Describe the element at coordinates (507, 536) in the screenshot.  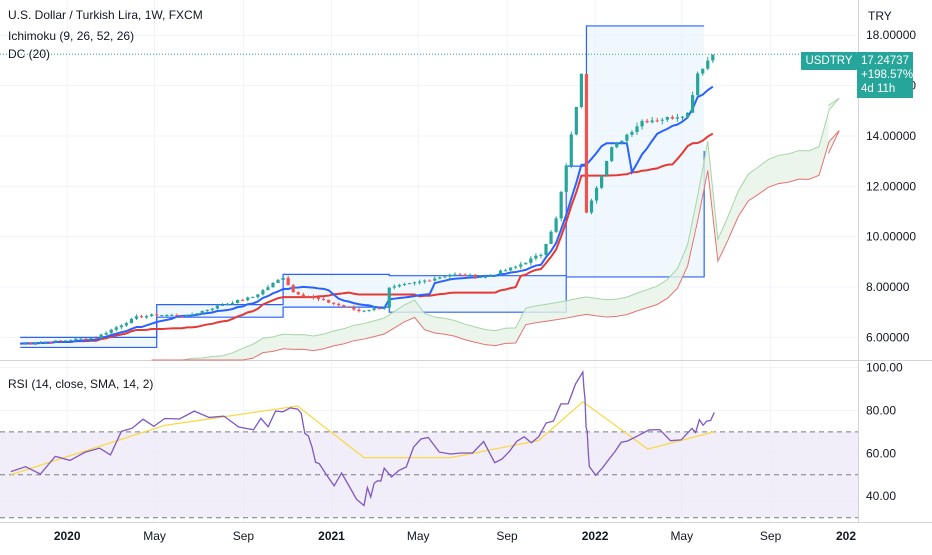
I see `time-tick-label: Sep` at that location.